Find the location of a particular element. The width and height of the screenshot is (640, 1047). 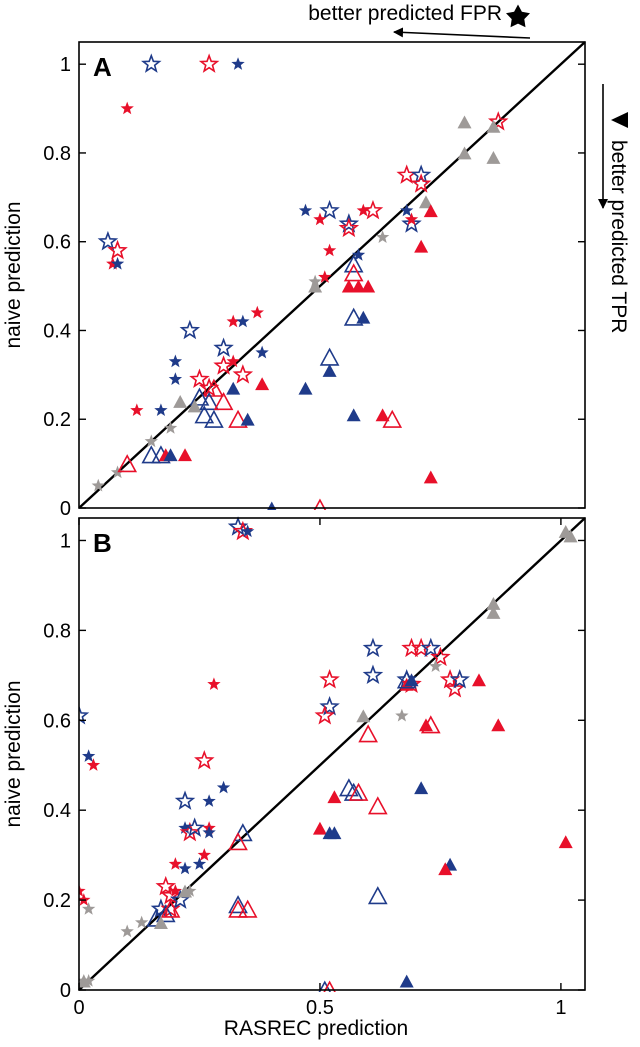

y-tick-label: 0.6 is located at coordinates (57, 721).